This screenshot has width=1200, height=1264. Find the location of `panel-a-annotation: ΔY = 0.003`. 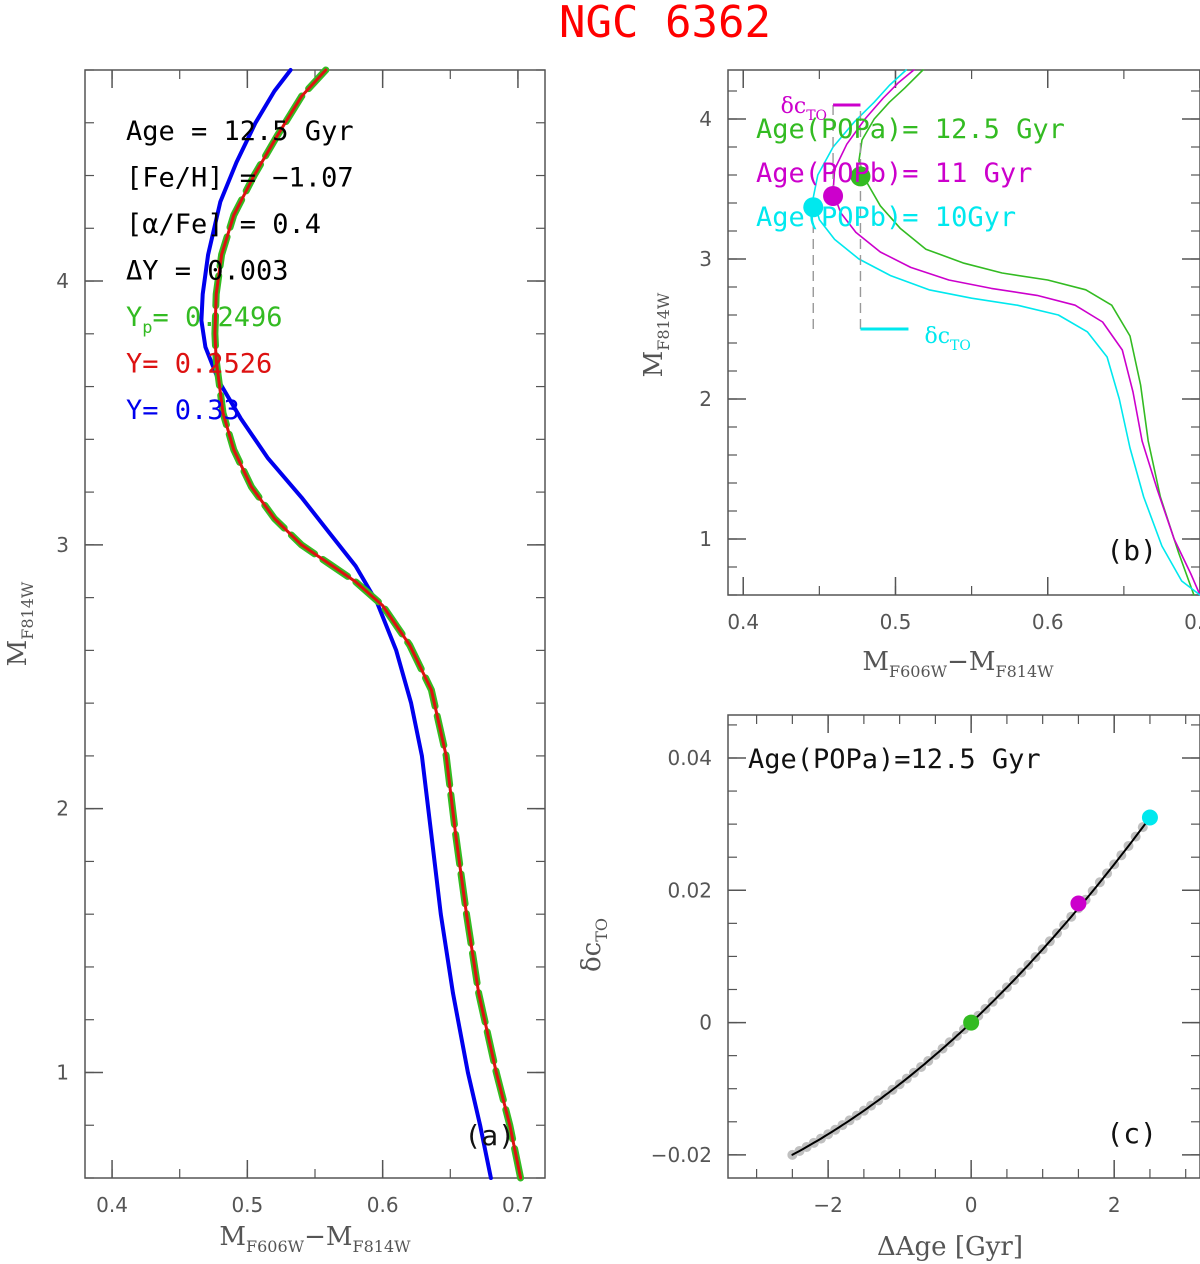

panel-a-annotation: ΔY = 0.003 is located at coordinates (207, 271).